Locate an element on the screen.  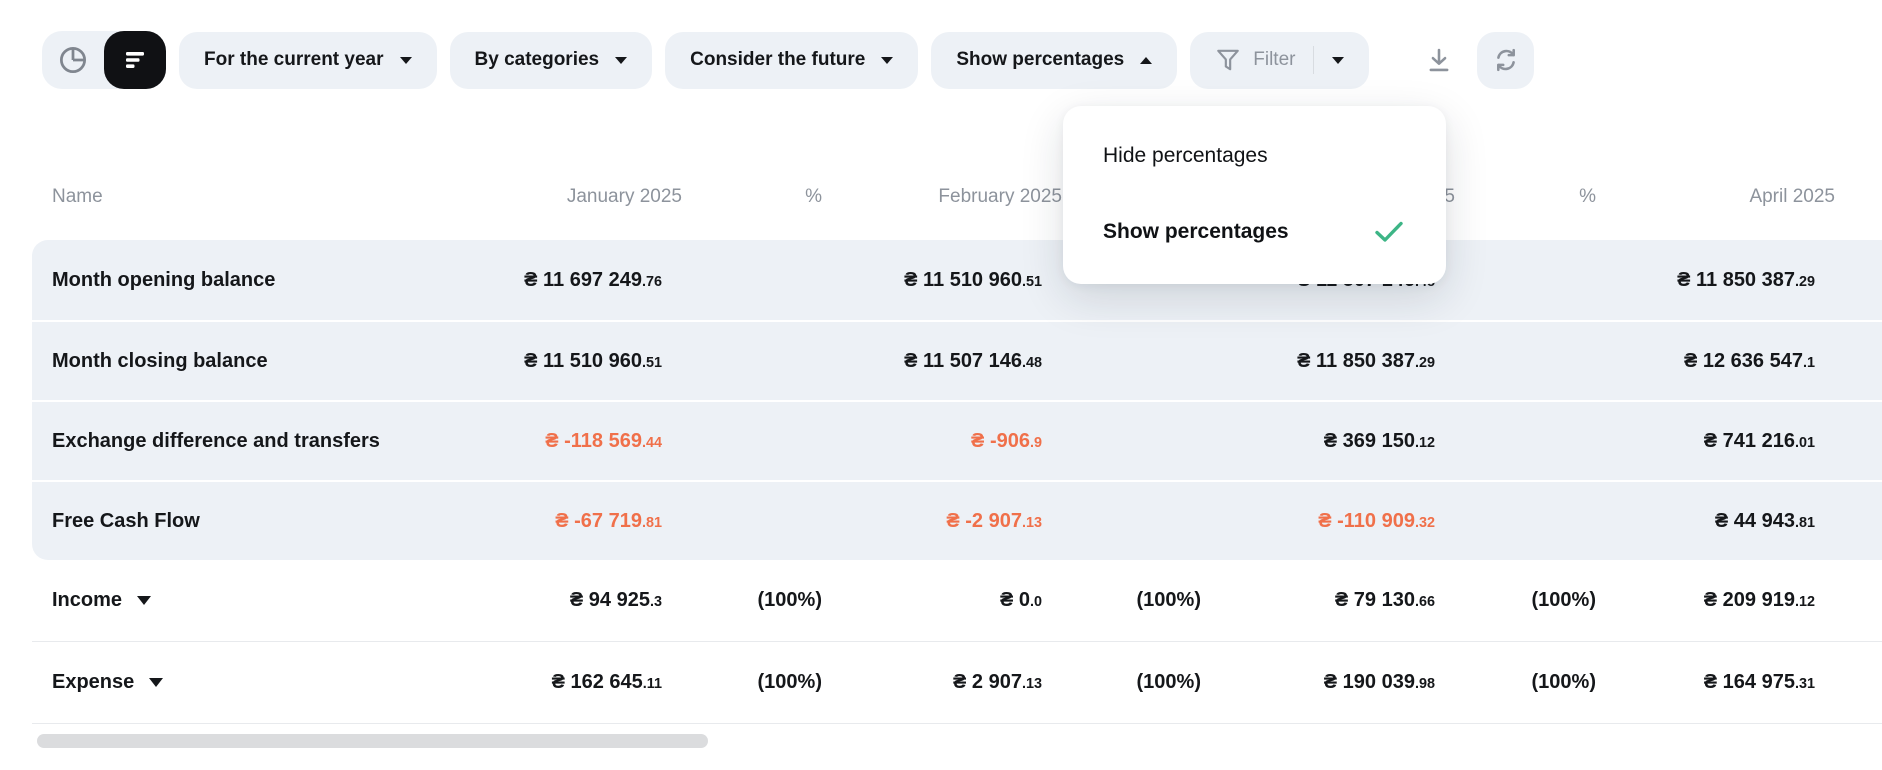
download-icon is located at coordinates (1439, 60).